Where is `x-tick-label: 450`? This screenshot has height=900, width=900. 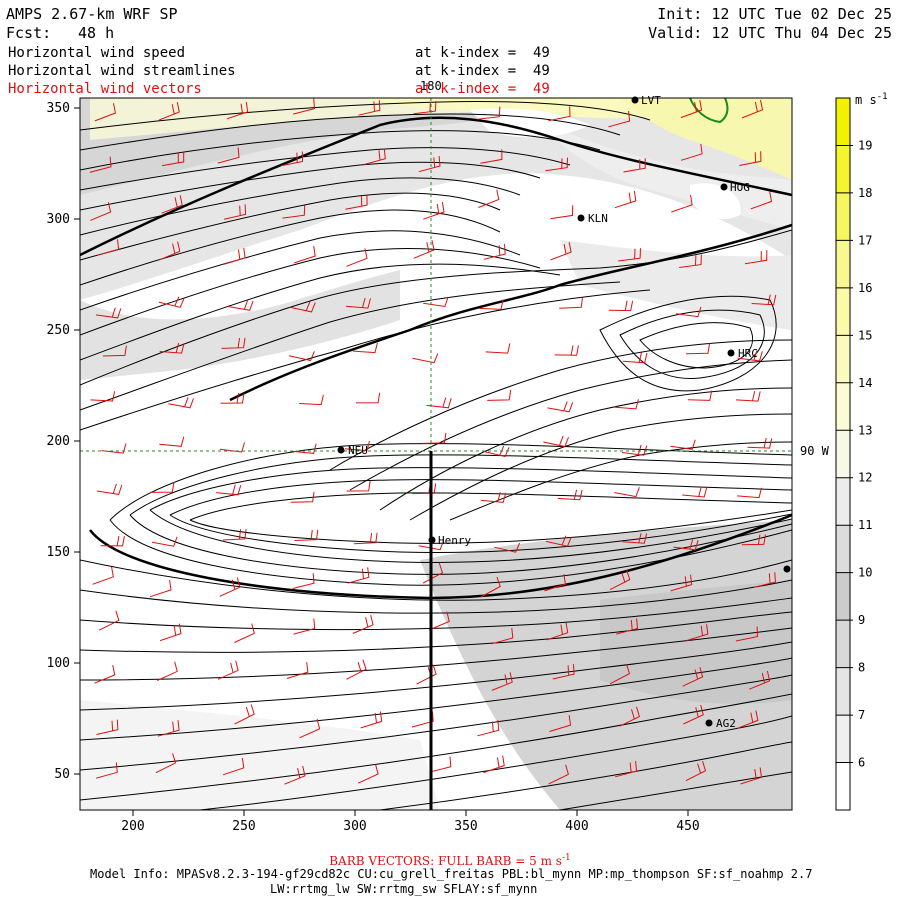 x-tick-label: 450 is located at coordinates (687, 826).